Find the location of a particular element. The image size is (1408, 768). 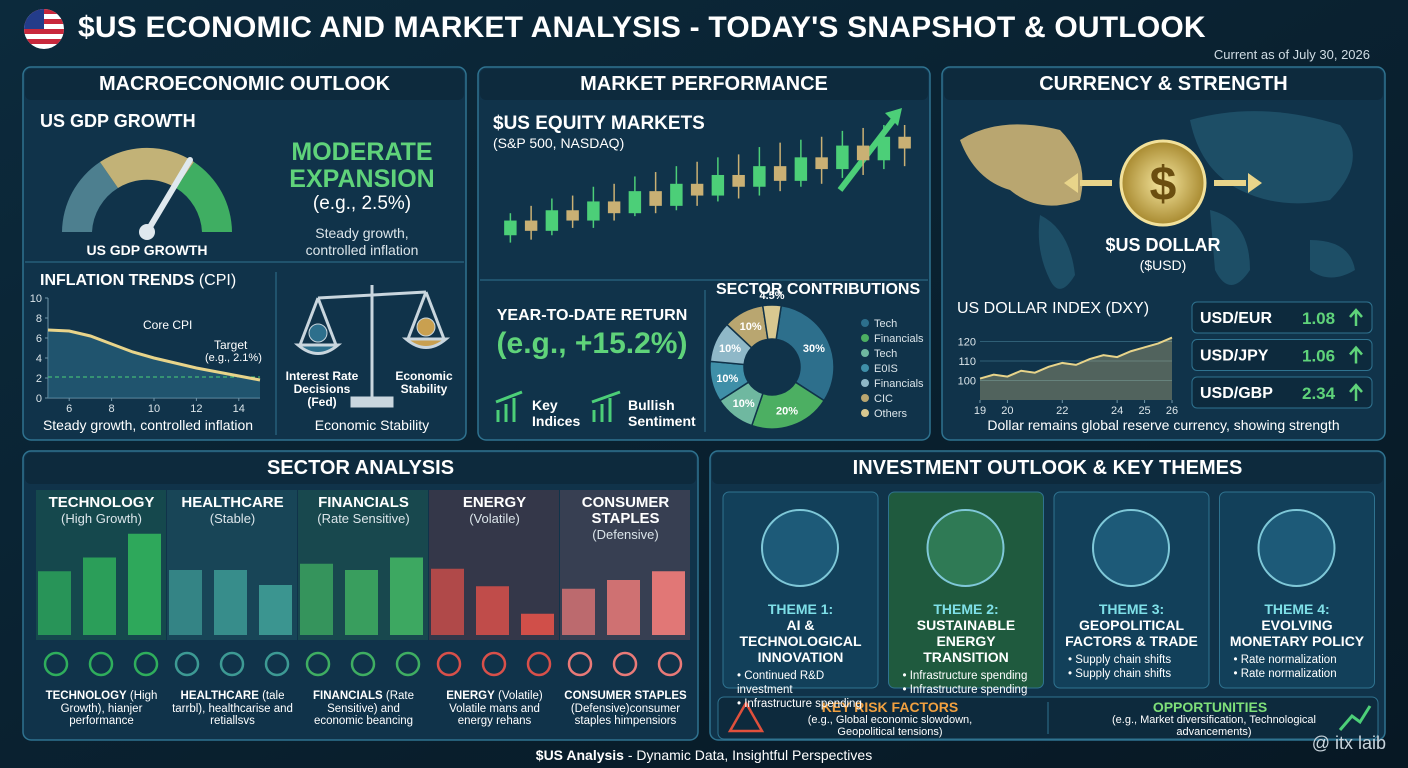

inflation-title-main: INFLATION TRENDS is located at coordinates (117, 280).